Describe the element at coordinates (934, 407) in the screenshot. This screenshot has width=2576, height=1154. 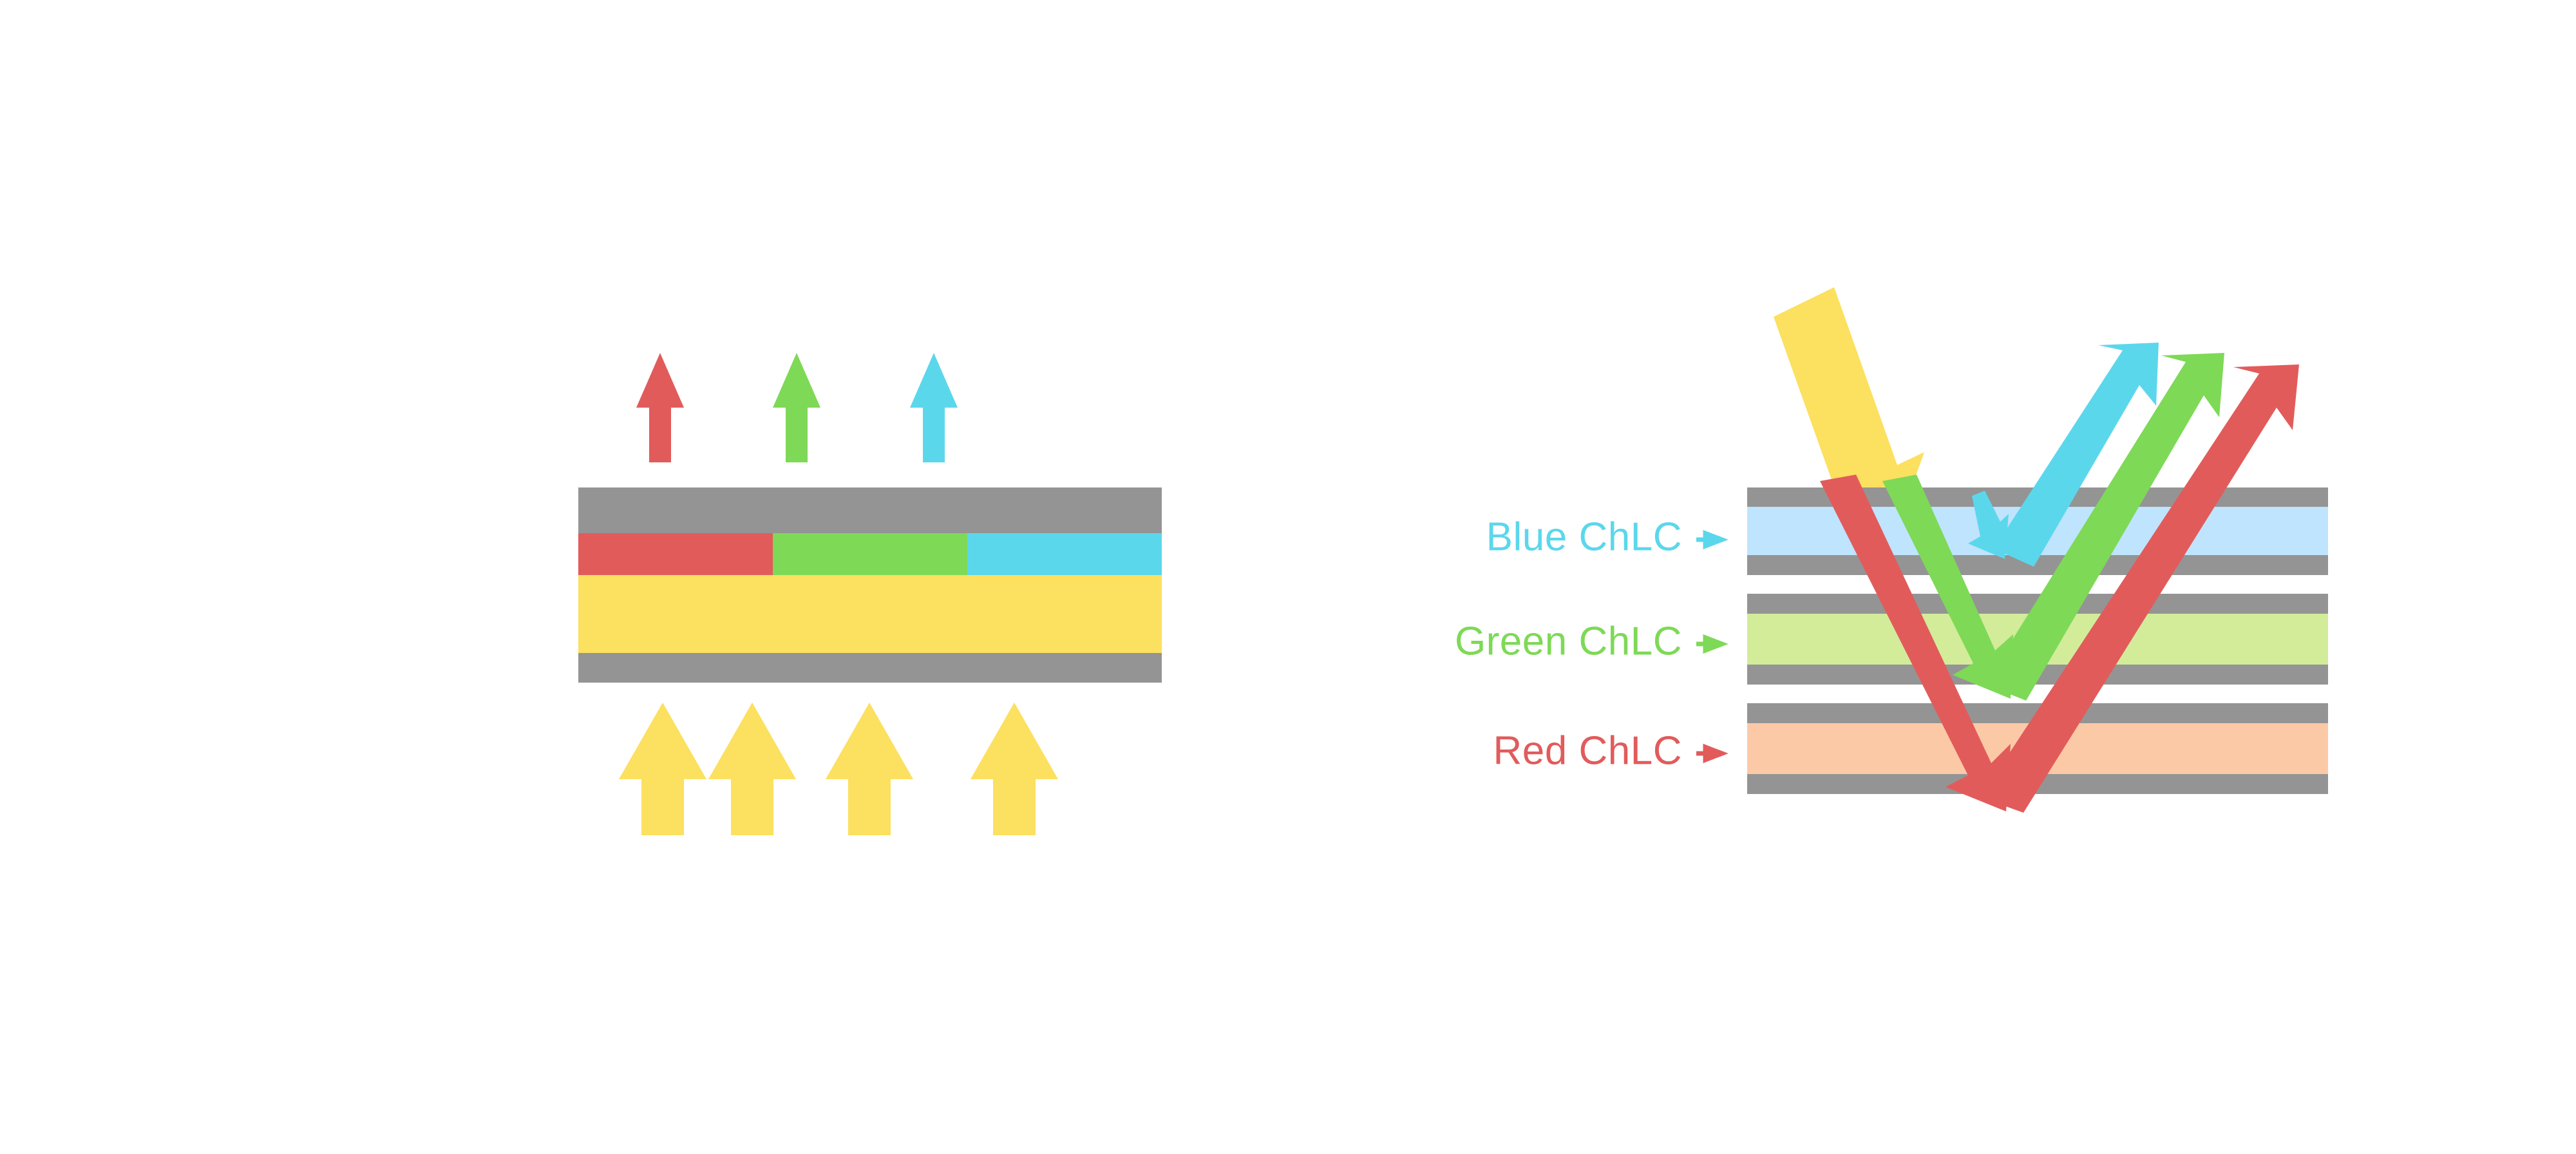
I see `cyan-exit-arrow` at that location.